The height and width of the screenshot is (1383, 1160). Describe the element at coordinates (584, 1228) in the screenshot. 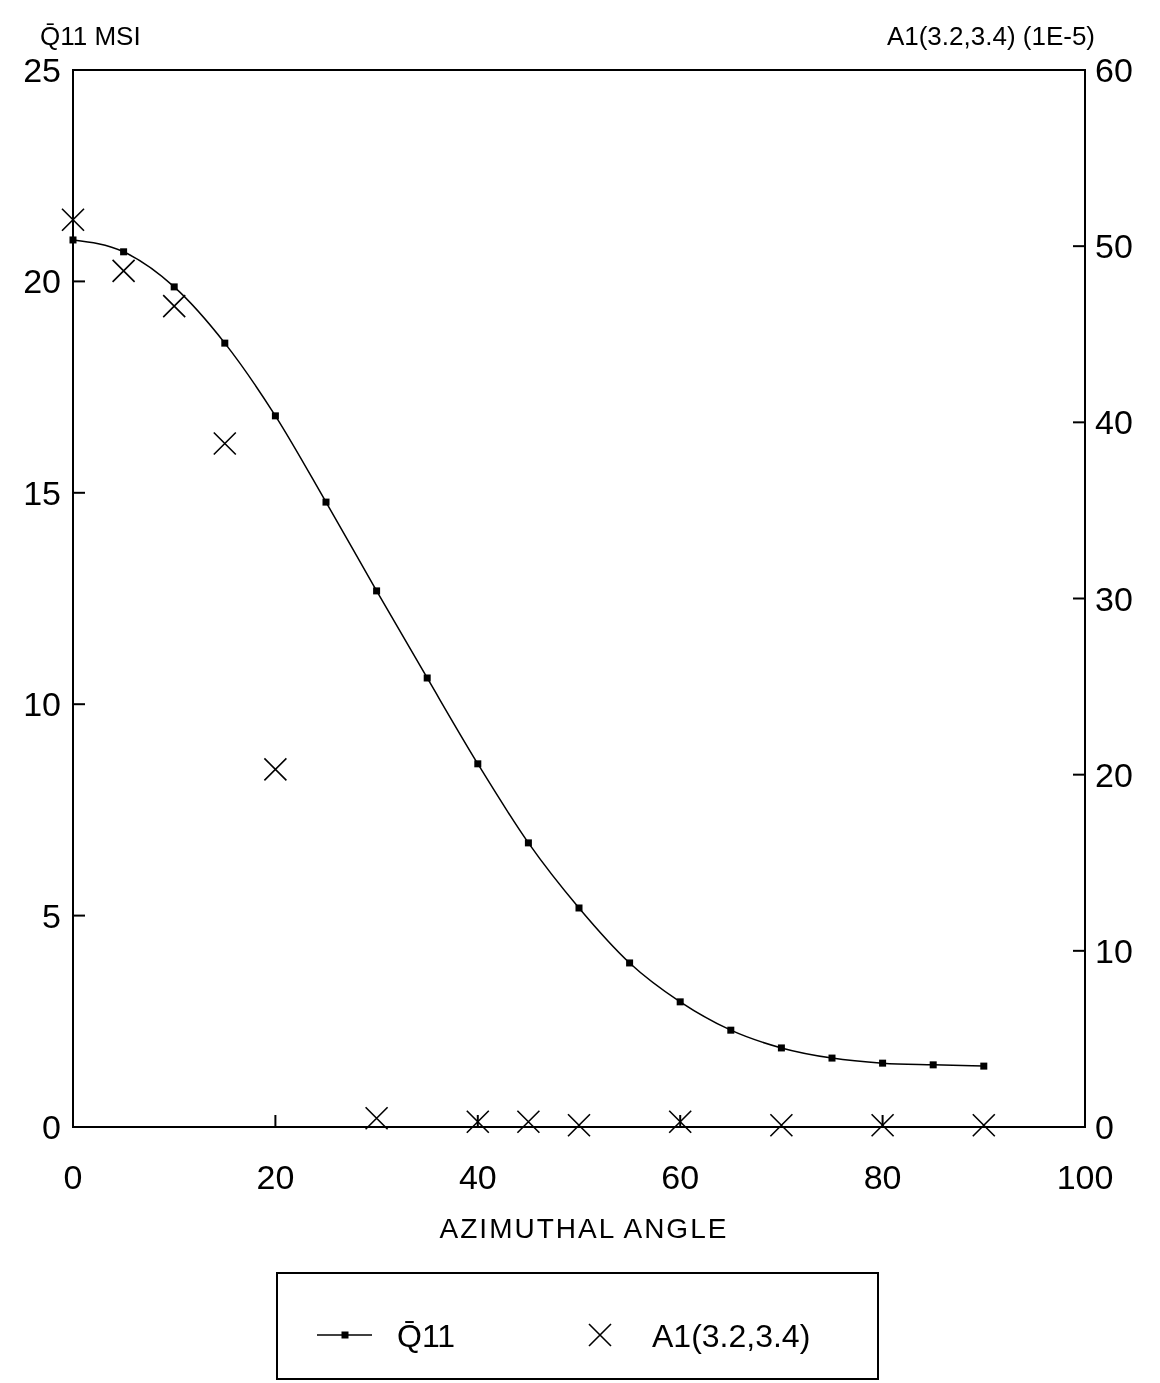

I see `x-axis-title: AZIMUTHAL ANGLE` at that location.